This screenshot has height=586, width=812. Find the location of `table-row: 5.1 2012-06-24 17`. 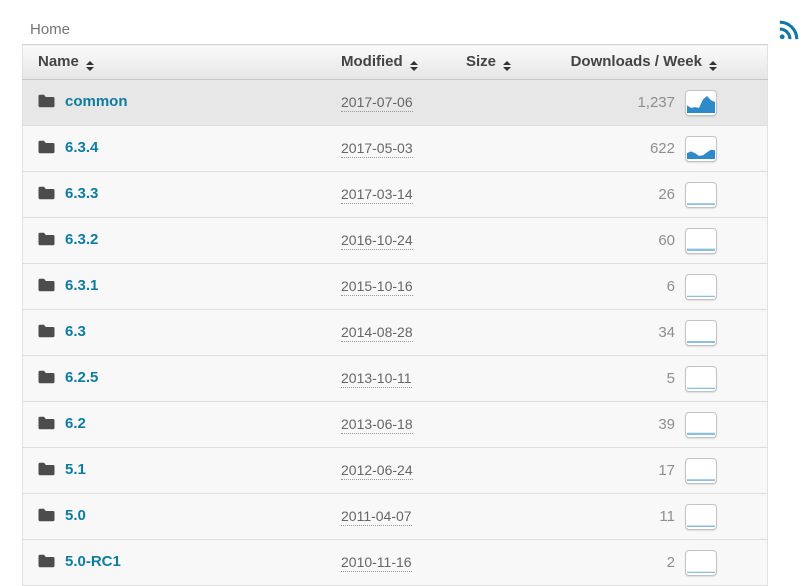

table-row: 5.1 2012-06-24 17 is located at coordinates (395, 470).